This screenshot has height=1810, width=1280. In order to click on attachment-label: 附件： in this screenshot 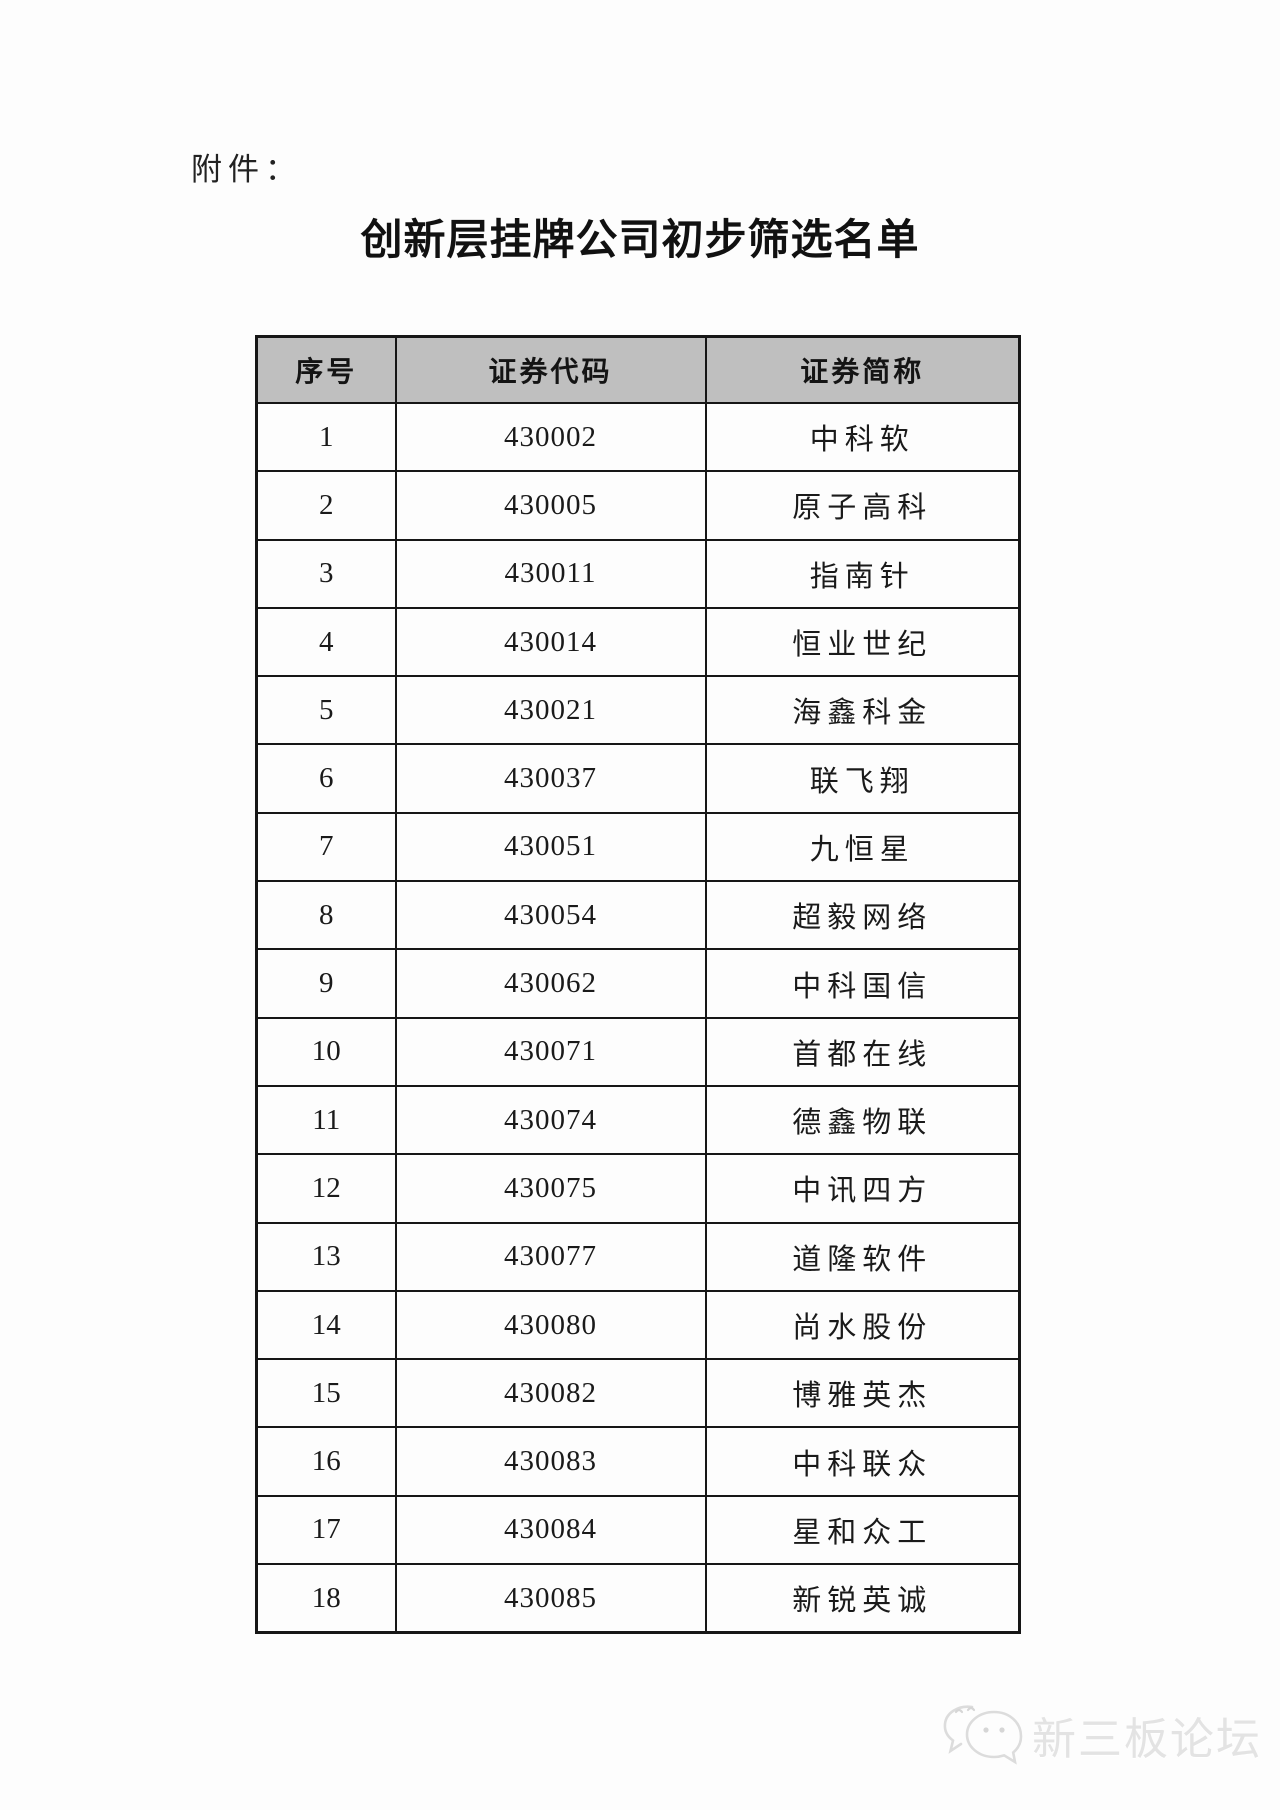, I will do `click(246, 169)`.